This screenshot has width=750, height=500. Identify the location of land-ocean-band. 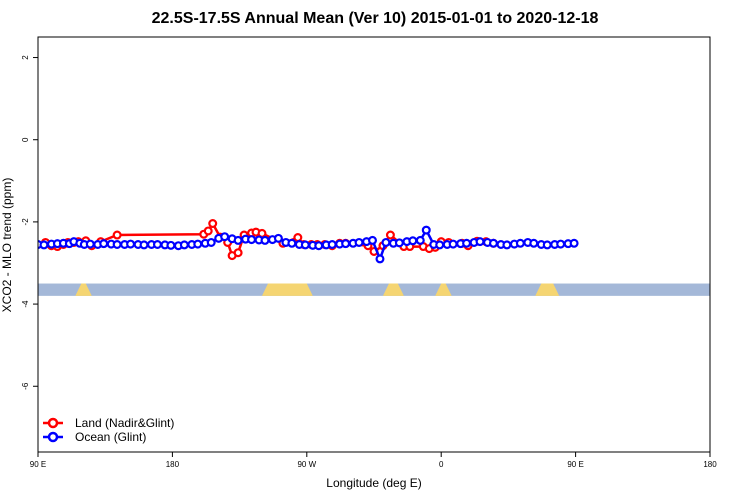
(374, 289).